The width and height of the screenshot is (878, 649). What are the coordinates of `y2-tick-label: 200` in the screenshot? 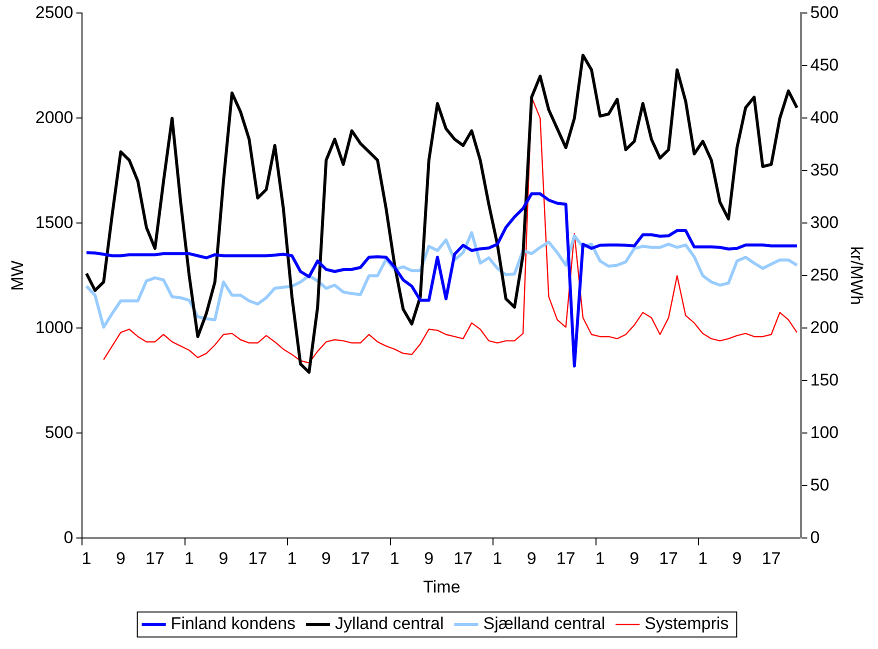 It's located at (824, 327).